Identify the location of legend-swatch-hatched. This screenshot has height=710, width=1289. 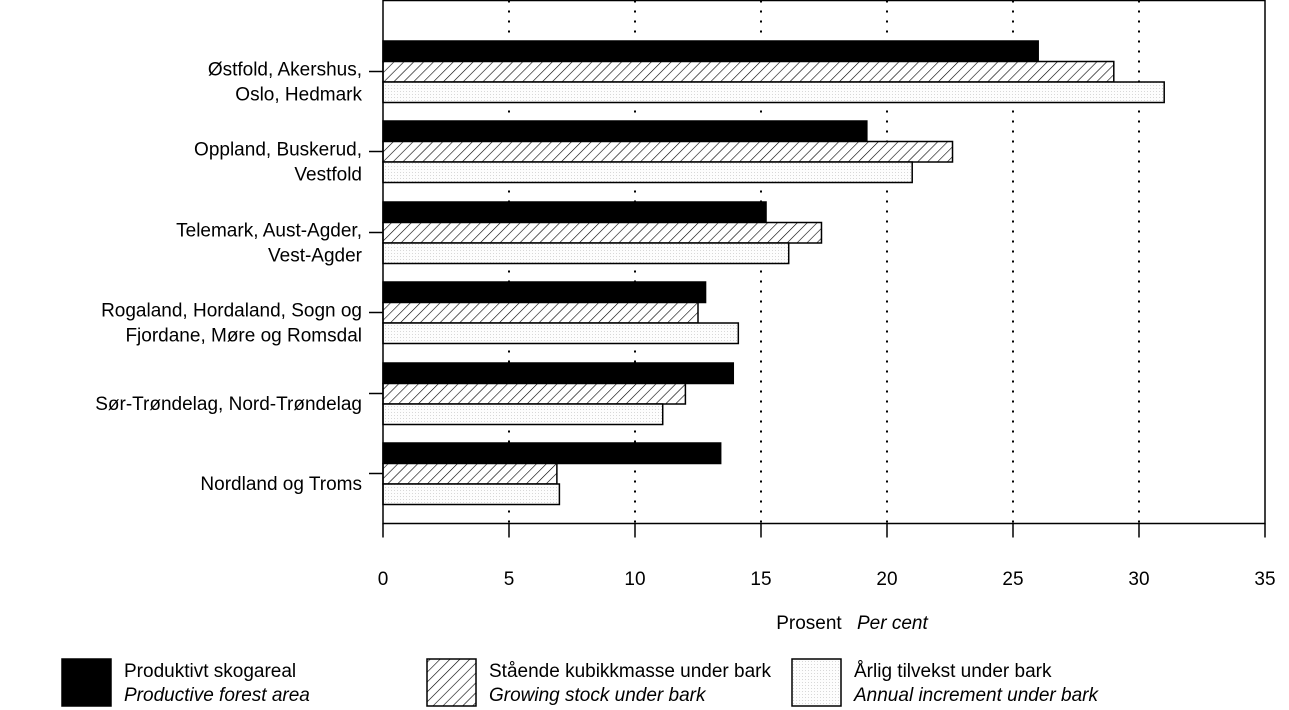
(451, 682).